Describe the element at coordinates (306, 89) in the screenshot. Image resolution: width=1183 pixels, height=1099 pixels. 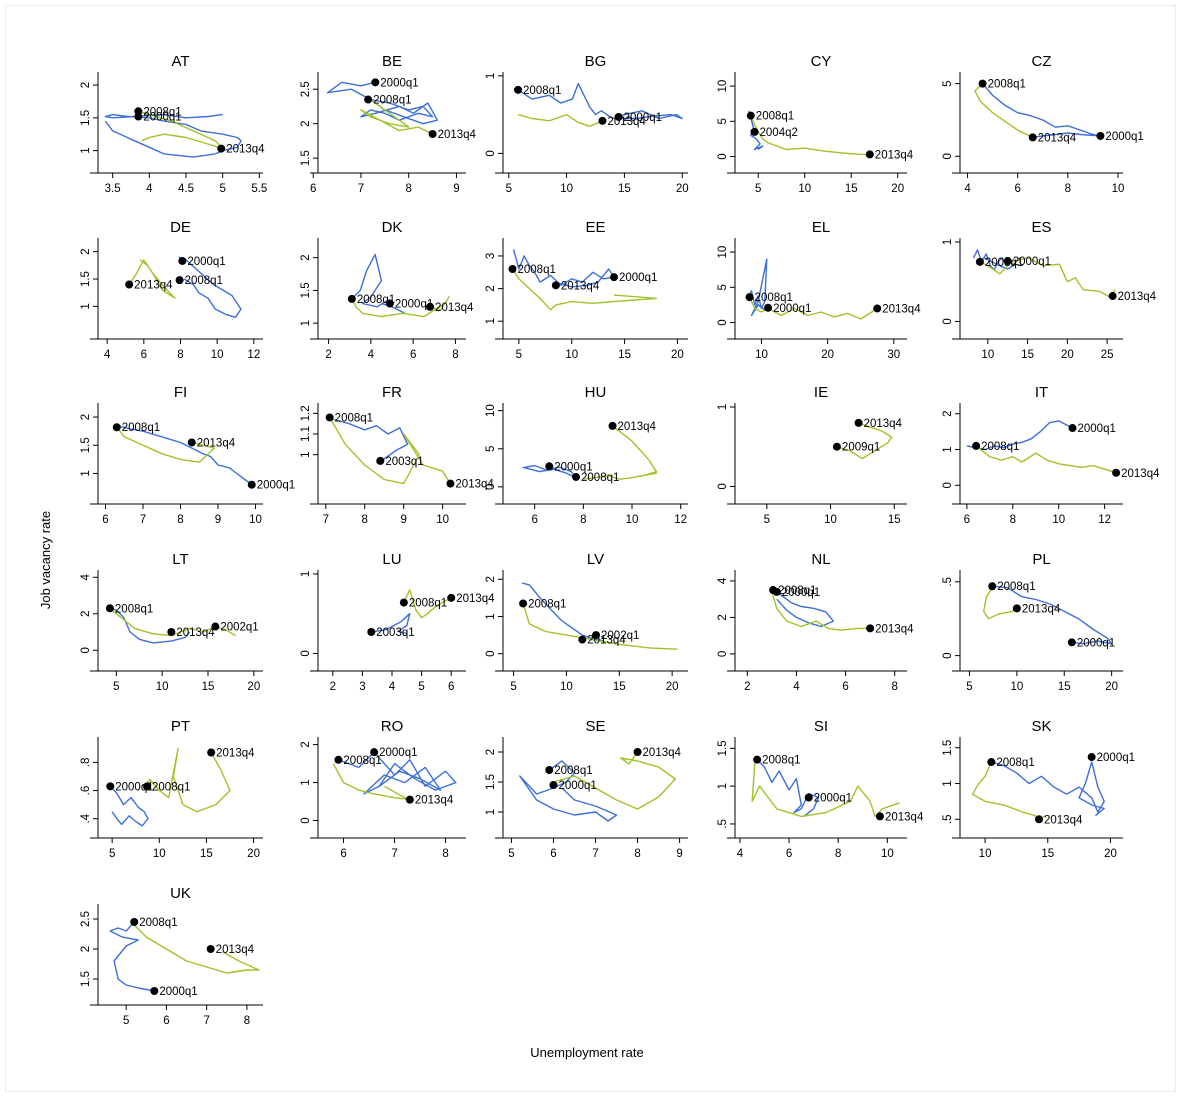
I see `y-tick-label: 2.5` at that location.